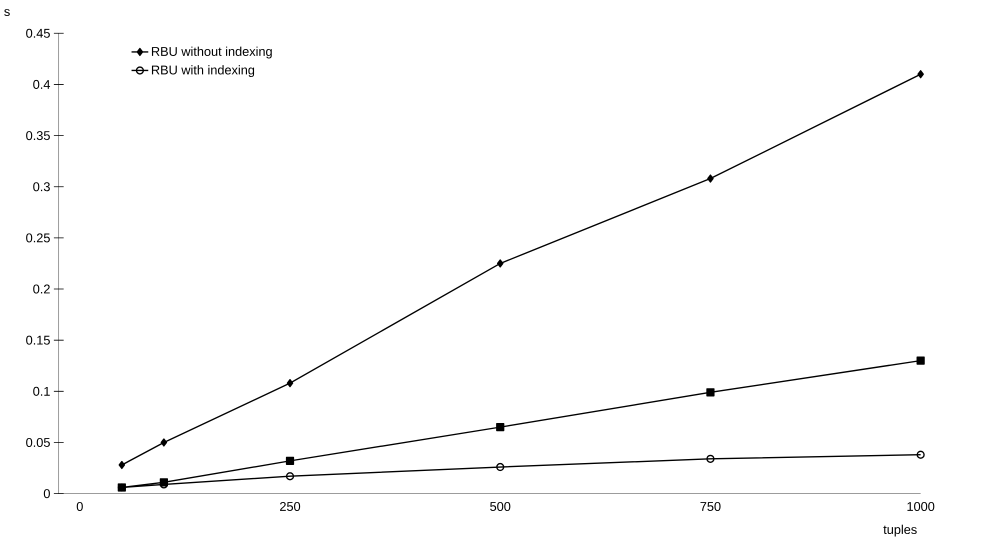 This screenshot has height=552, width=999. Describe the element at coordinates (500, 506) in the screenshot. I see `x-tick-label: 500` at that location.